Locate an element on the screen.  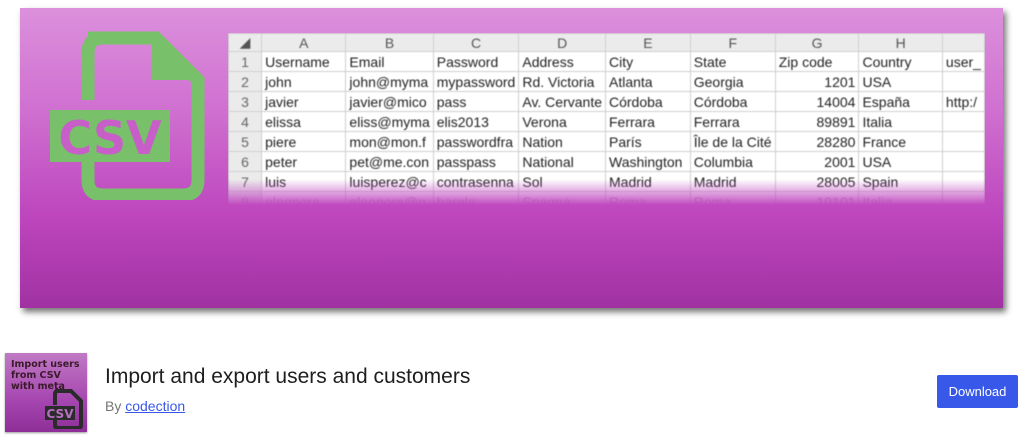
table-cell: Georgia is located at coordinates (732, 81).